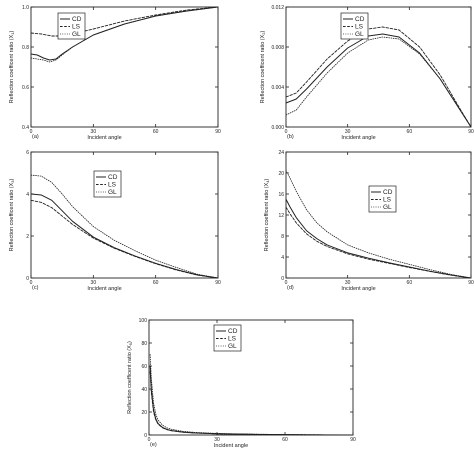 Image resolution: width=474 pixels, height=457 pixels. What do you see at coordinates (12, 66) in the screenshot?
I see `y-axis-label: Reflection coefficent ratio (X1)` at bounding box center [12, 66].